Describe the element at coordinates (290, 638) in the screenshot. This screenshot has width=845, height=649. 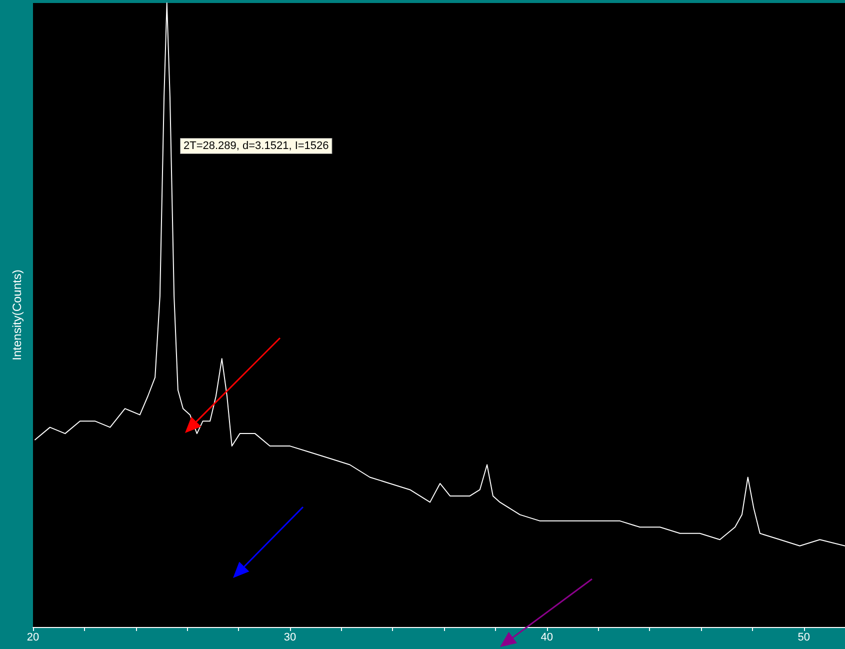
I see `x-tick-label: 30` at that location.